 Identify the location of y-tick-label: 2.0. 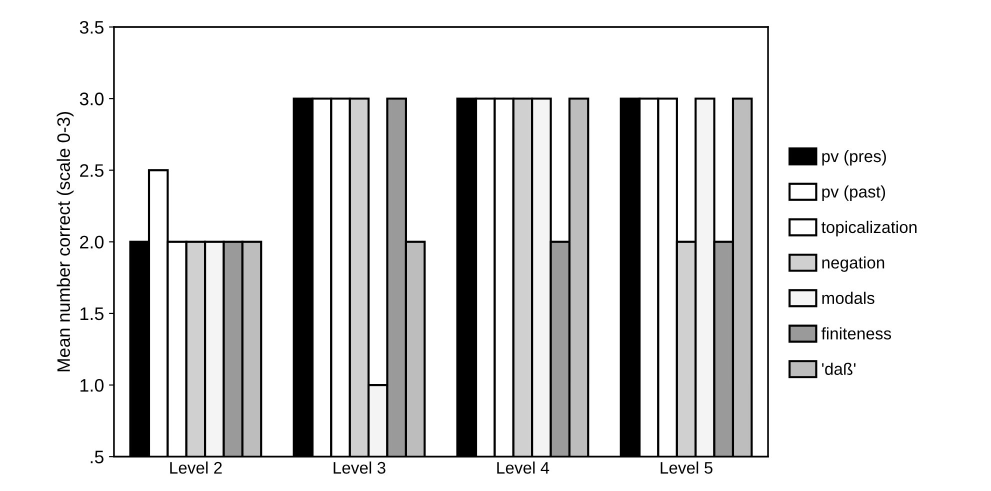
(92, 242).